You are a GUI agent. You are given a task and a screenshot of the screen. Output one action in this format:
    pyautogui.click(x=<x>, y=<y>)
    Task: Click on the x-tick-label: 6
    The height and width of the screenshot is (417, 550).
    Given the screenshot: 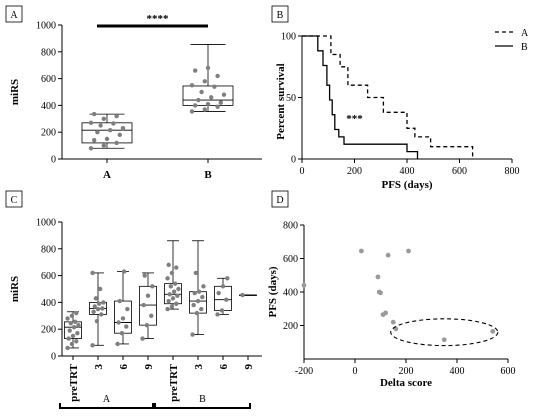 What is the action you would take?
    pyautogui.click(x=124, y=367)
    